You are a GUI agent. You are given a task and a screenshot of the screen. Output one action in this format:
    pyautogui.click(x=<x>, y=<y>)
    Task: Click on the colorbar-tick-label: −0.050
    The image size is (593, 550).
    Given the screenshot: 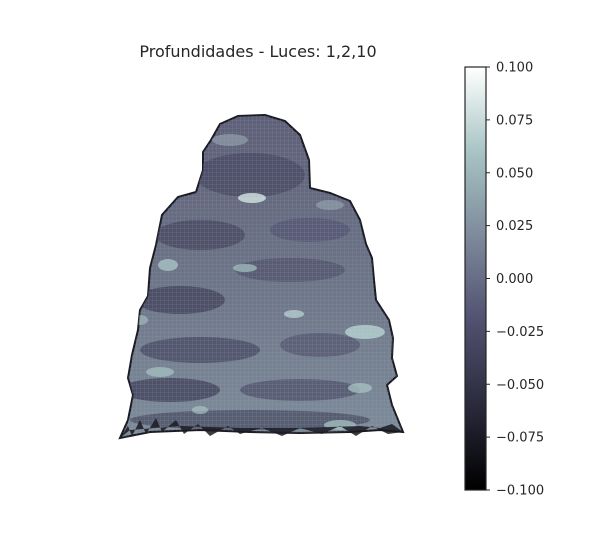 What is the action you would take?
    pyautogui.click(x=520, y=385)
    